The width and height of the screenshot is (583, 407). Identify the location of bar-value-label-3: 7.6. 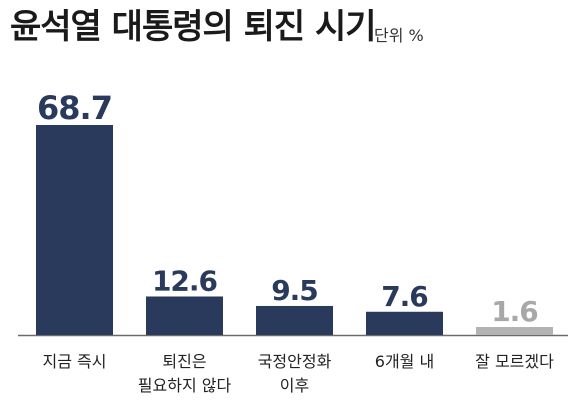
(404, 296).